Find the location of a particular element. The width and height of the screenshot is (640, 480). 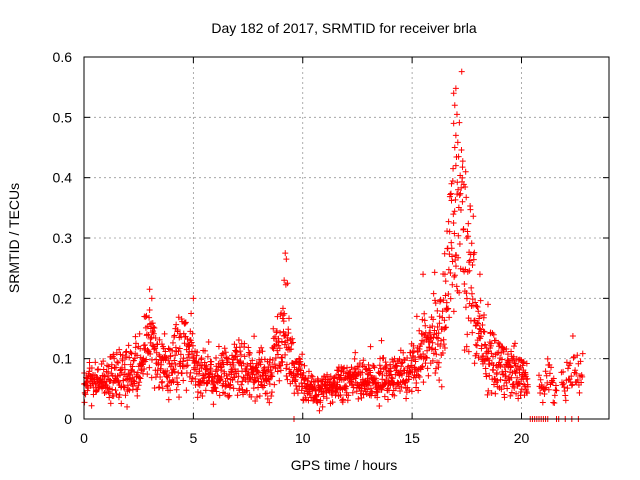

tick-label-y: 0.2 is located at coordinates (63, 298).